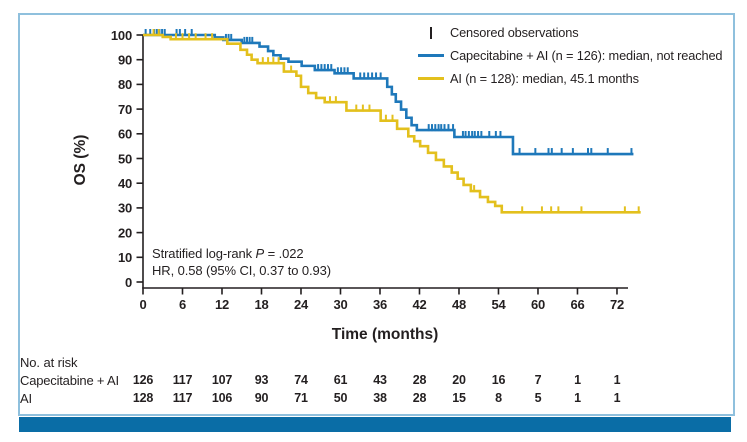 The height and width of the screenshot is (442, 747). Describe the element at coordinates (143, 398) in the screenshot. I see `risk-value: 128` at that location.